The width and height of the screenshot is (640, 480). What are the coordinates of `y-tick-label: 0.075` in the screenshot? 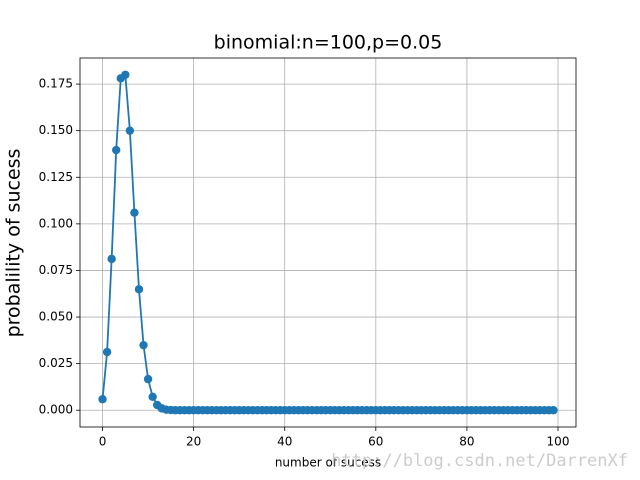 It's located at (56, 270).